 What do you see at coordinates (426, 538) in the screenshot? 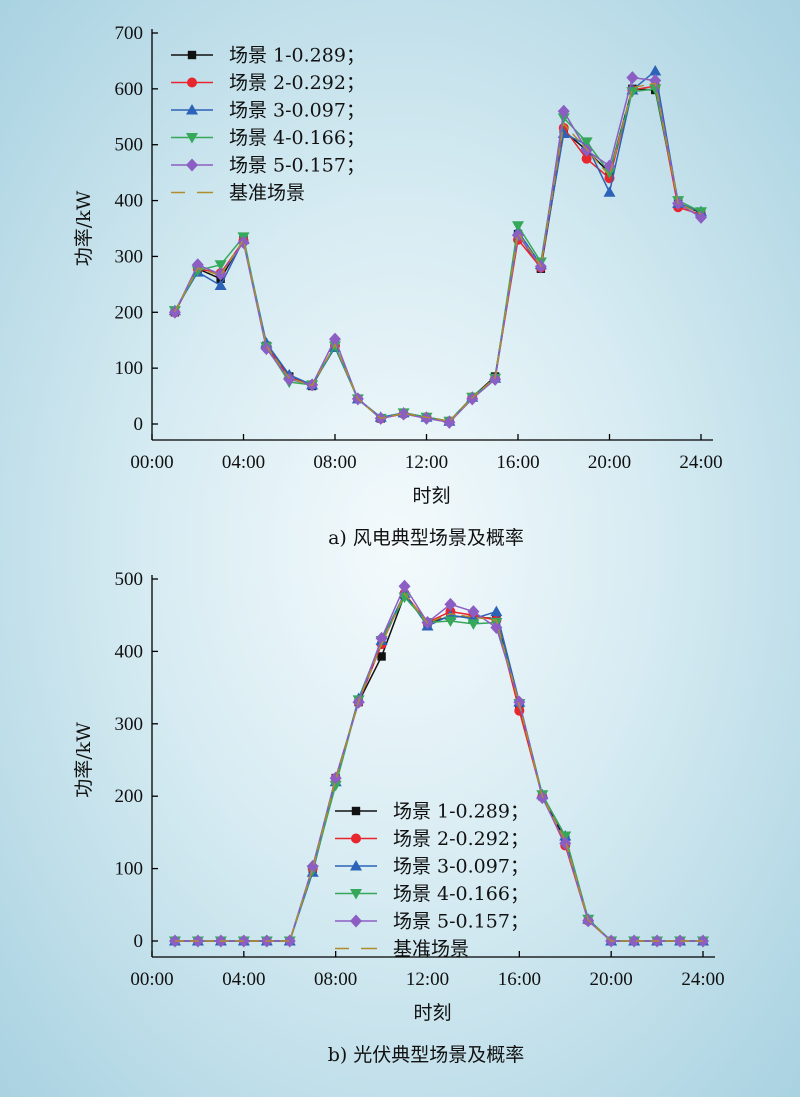
I see `chart-caption: a) 风电典型场景及概率` at bounding box center [426, 538].